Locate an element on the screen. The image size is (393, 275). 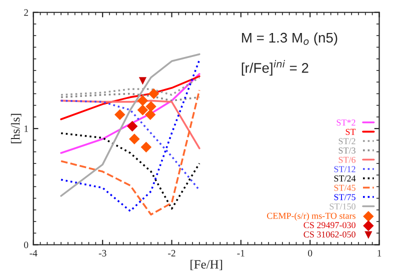
legend-label: ST/12 is located at coordinates (345, 169).